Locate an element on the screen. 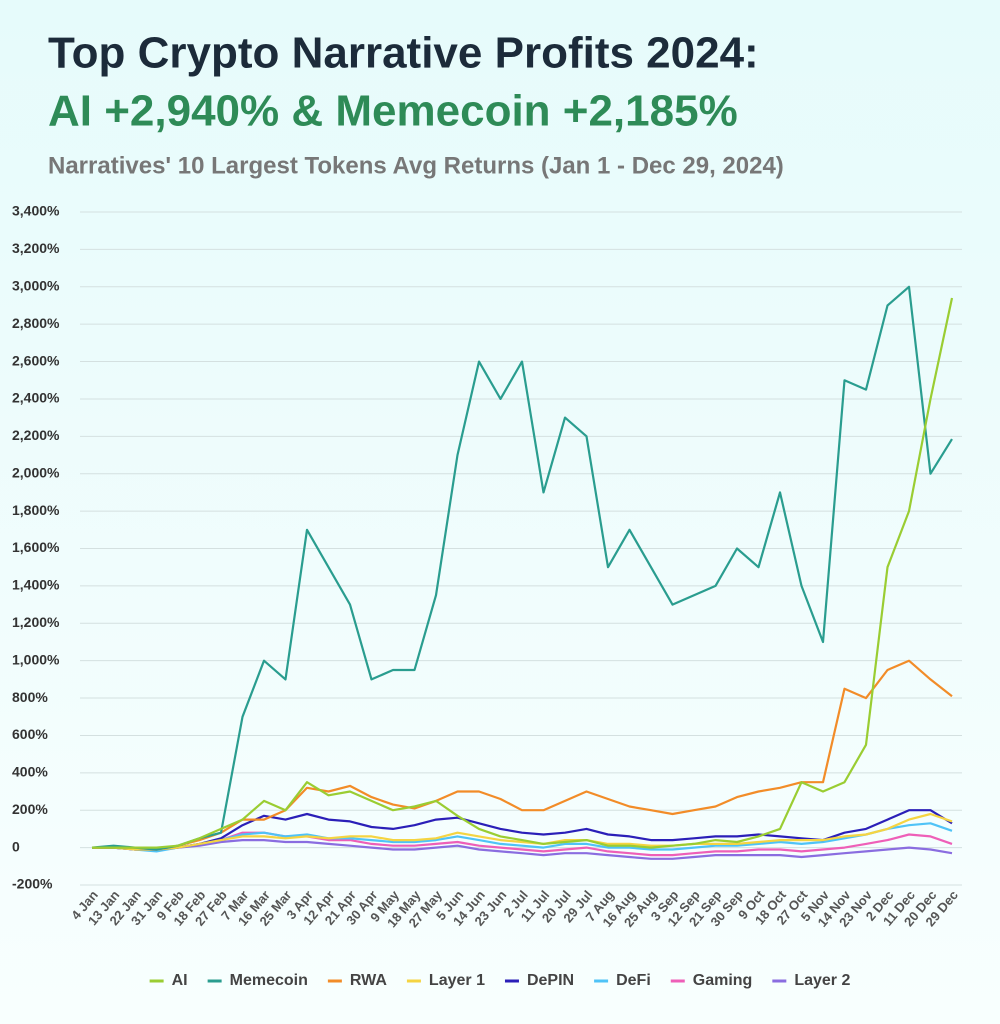 The image size is (1000, 1024). y-tick-label: 1,000% is located at coordinates (36, 659).